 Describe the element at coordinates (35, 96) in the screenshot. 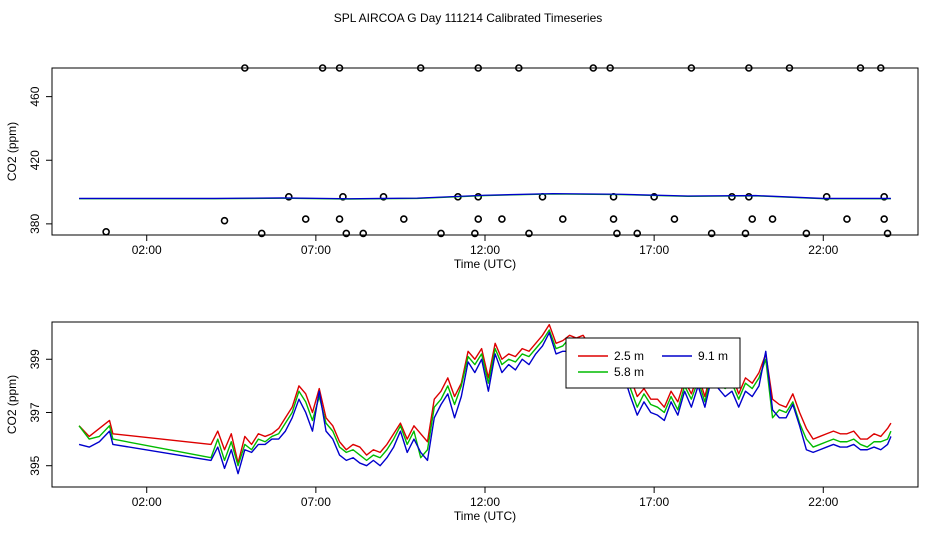

I see `y-tick-label: 460` at that location.